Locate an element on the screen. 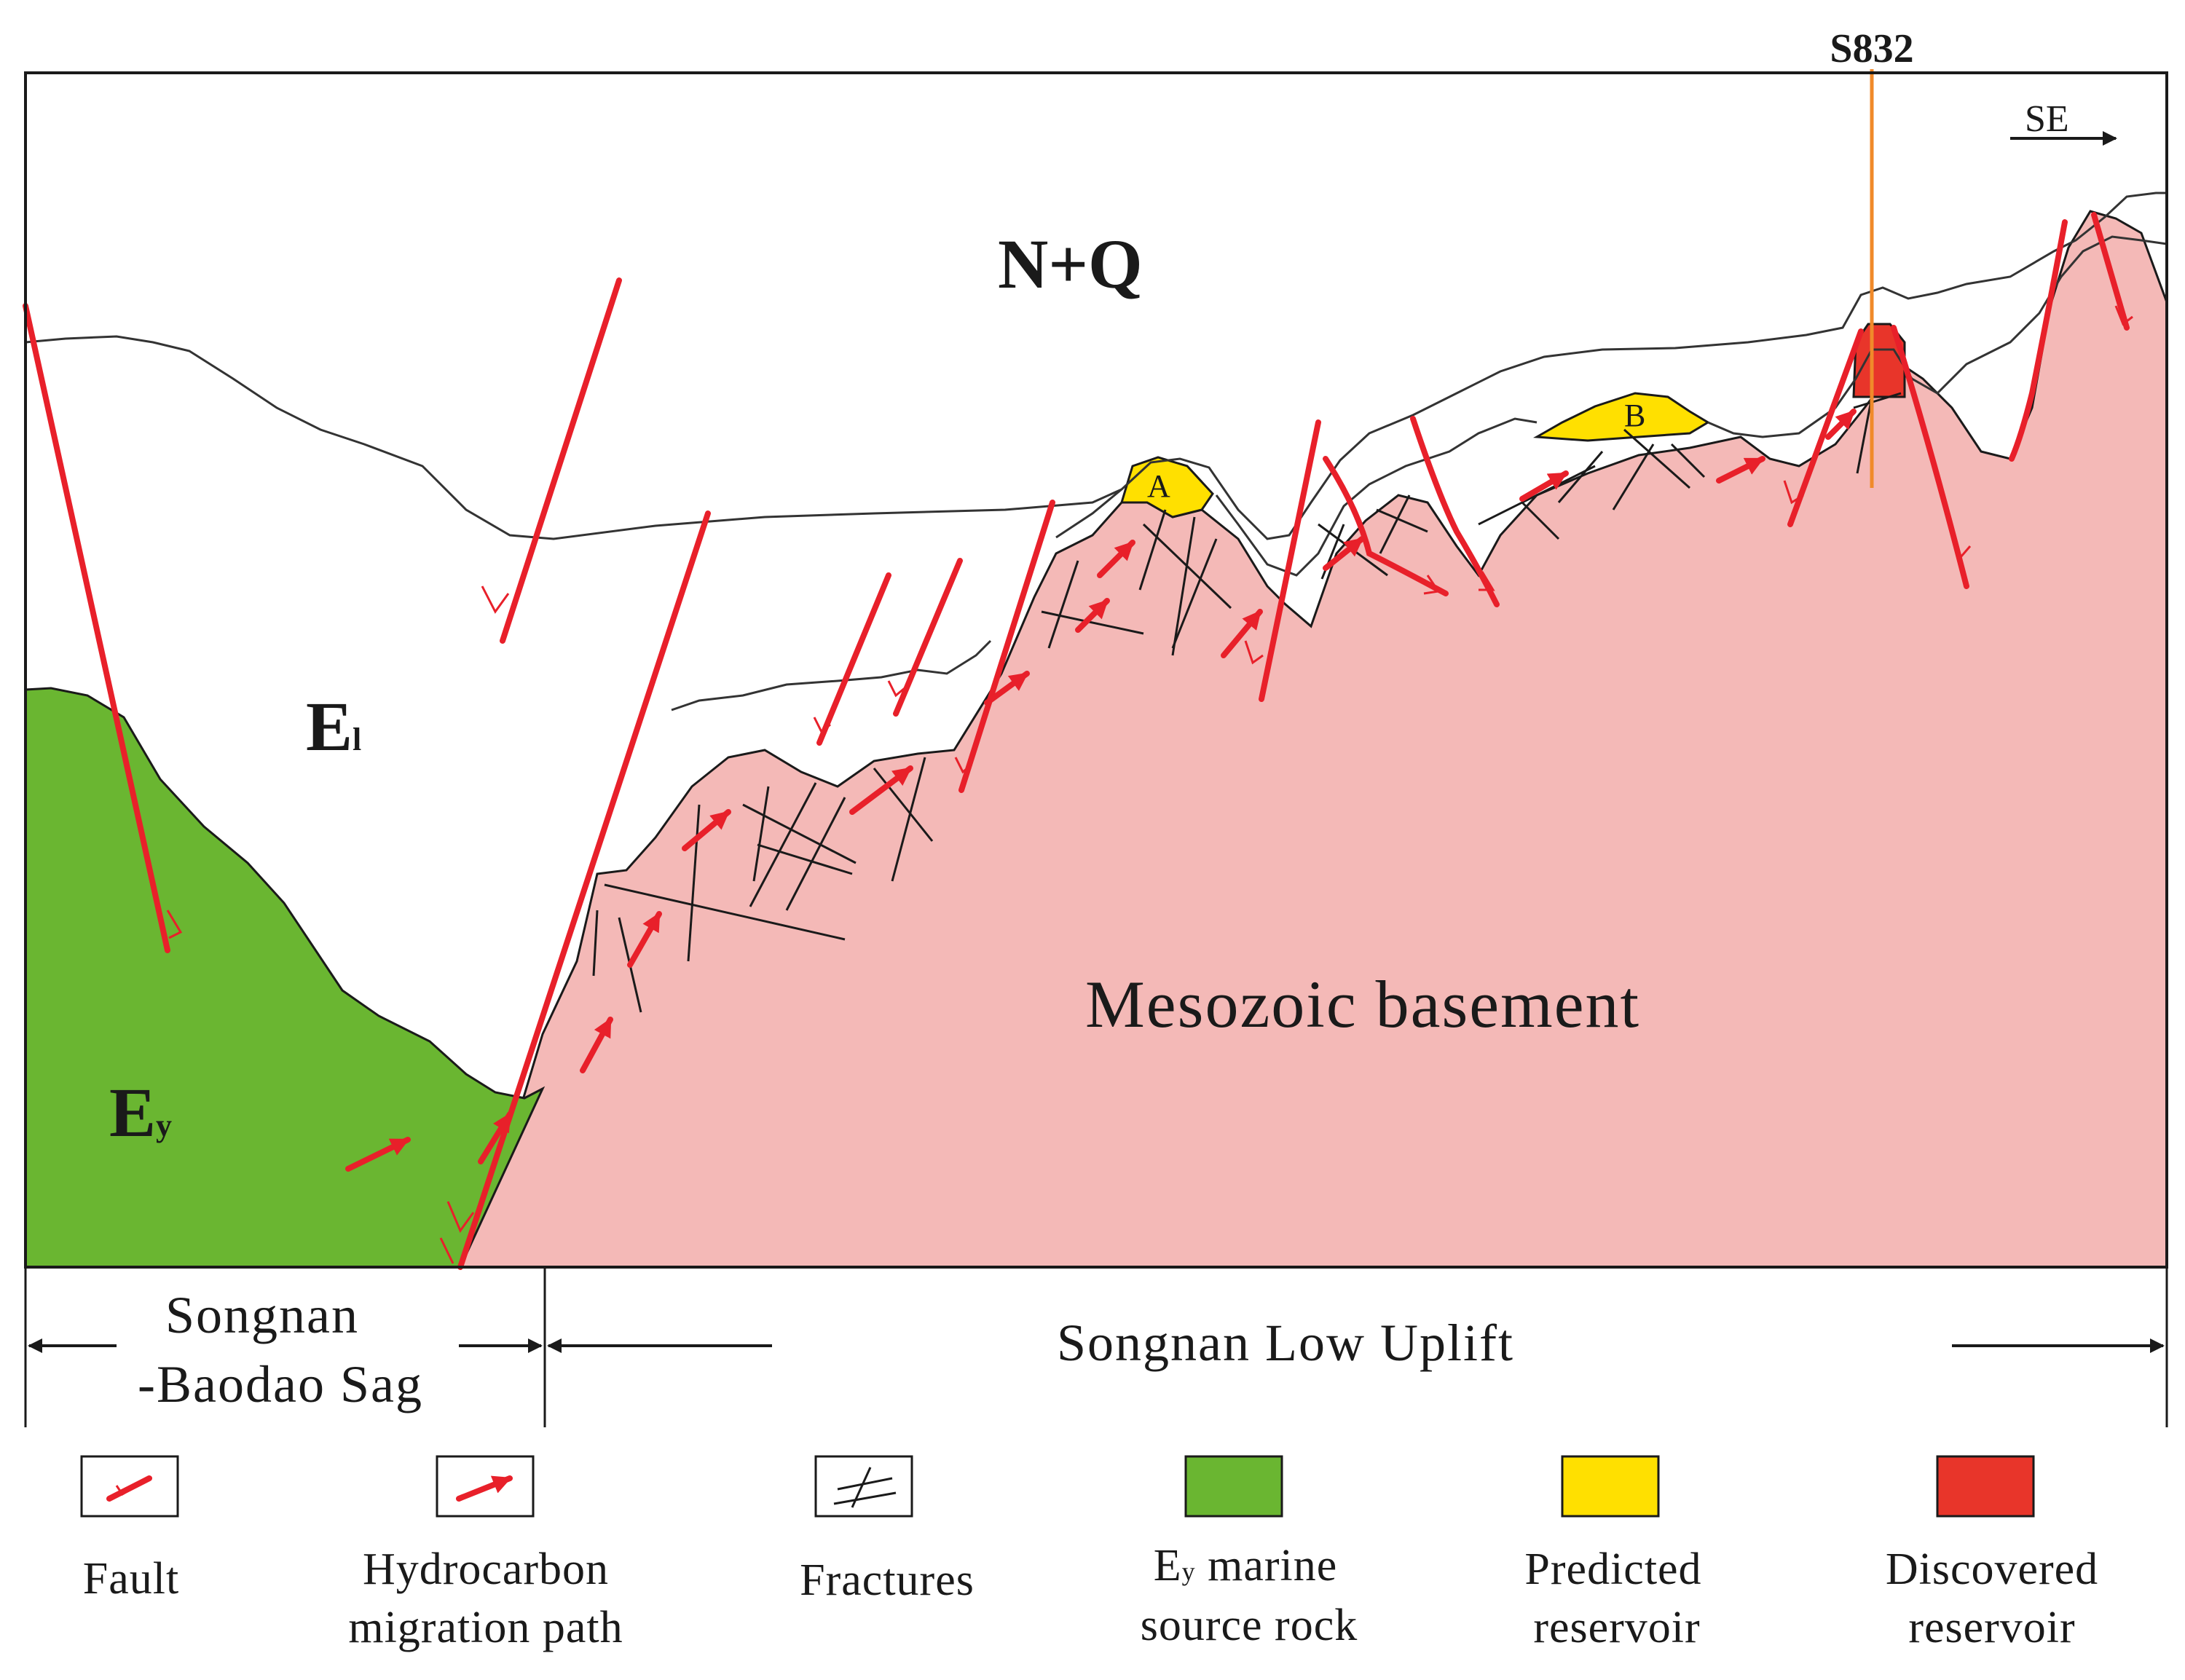 Image resolution: width=2185 pixels, height=1680 pixels. legend-source-line2: source rock is located at coordinates (1250, 1625).